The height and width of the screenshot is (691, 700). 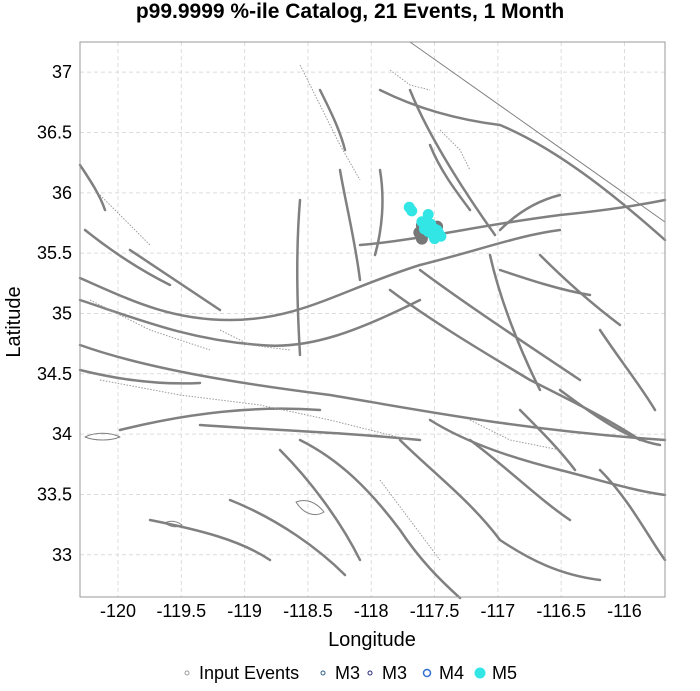 What do you see at coordinates (244, 611) in the screenshot?
I see `x-tick-label: -119` at bounding box center [244, 611].